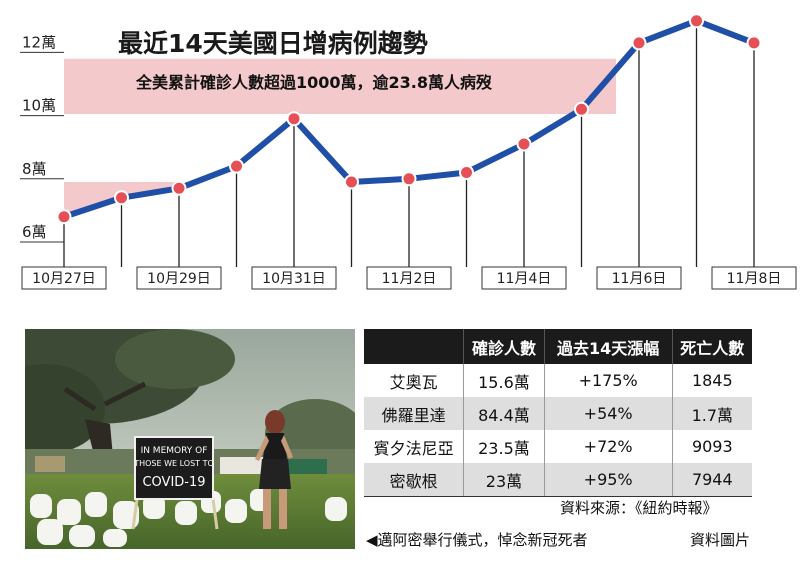  I want to click on cases-cell: 15.6萬, so click(504, 380).